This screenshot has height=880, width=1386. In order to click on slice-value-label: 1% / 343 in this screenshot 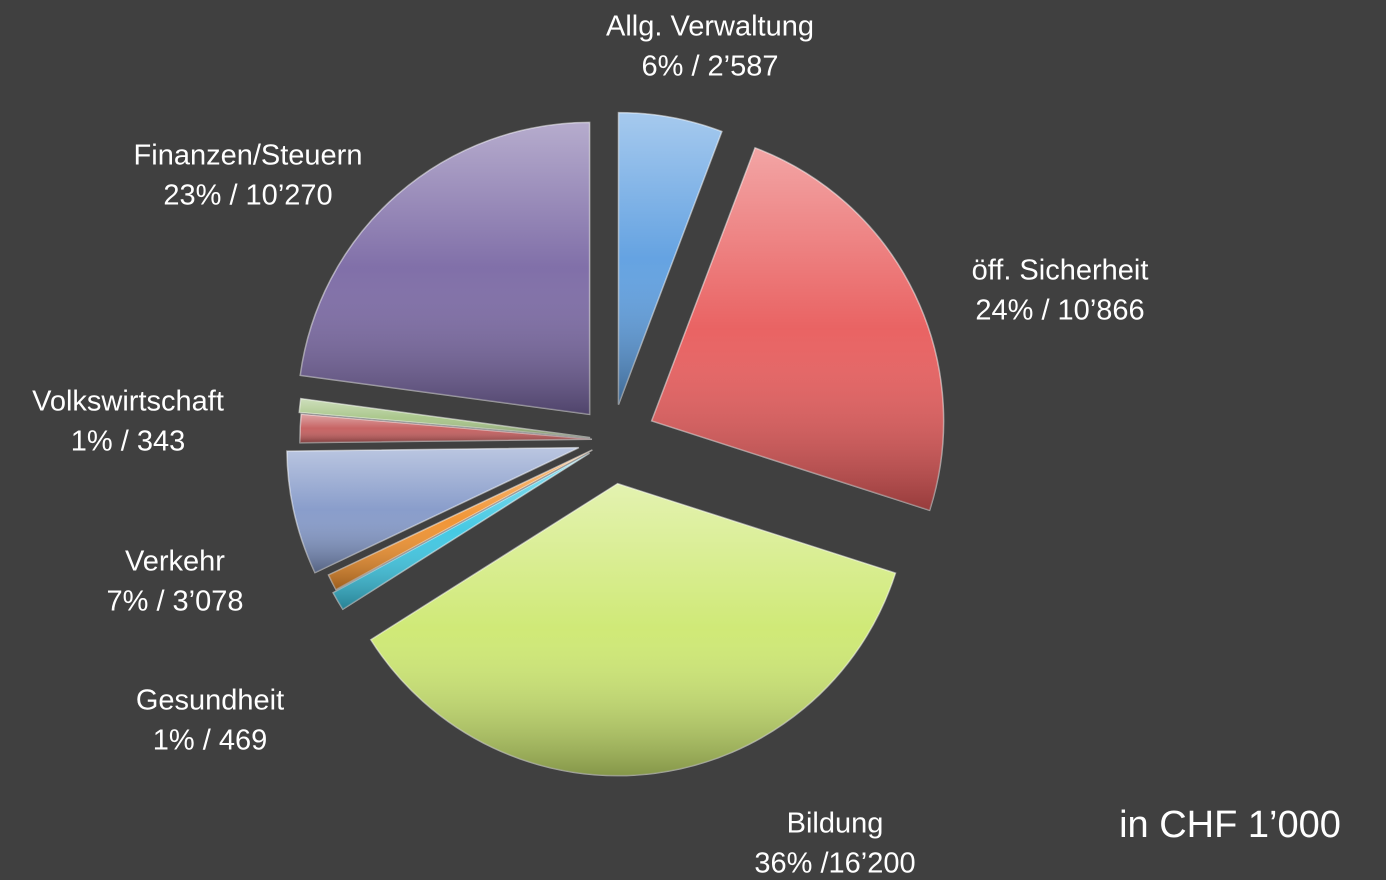, I will do `click(128, 442)`.